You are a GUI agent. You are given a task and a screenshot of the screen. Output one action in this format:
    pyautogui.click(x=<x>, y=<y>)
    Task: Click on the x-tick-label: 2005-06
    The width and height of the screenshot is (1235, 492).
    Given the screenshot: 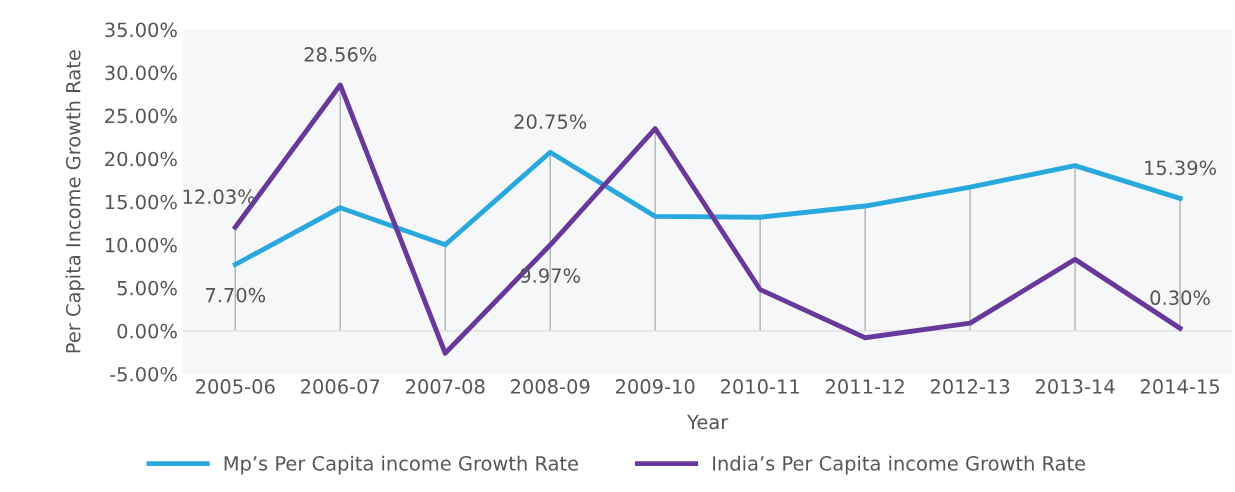 What is the action you would take?
    pyautogui.click(x=235, y=386)
    